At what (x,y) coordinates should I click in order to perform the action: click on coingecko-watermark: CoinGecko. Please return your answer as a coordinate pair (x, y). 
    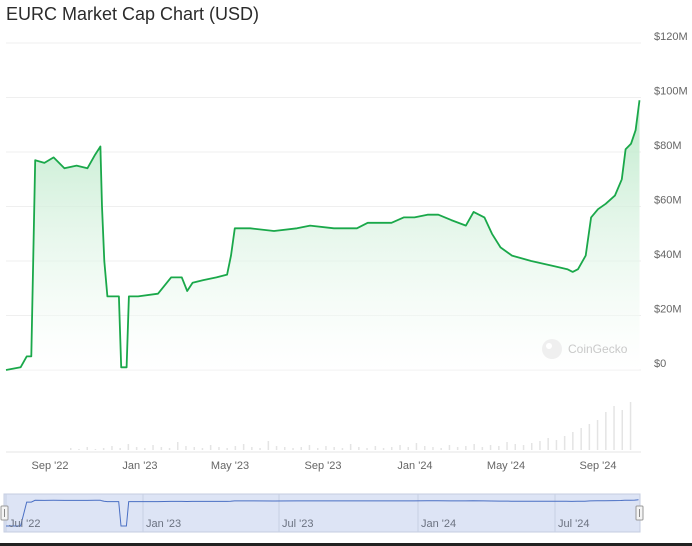
    Looking at the image, I should click on (585, 349).